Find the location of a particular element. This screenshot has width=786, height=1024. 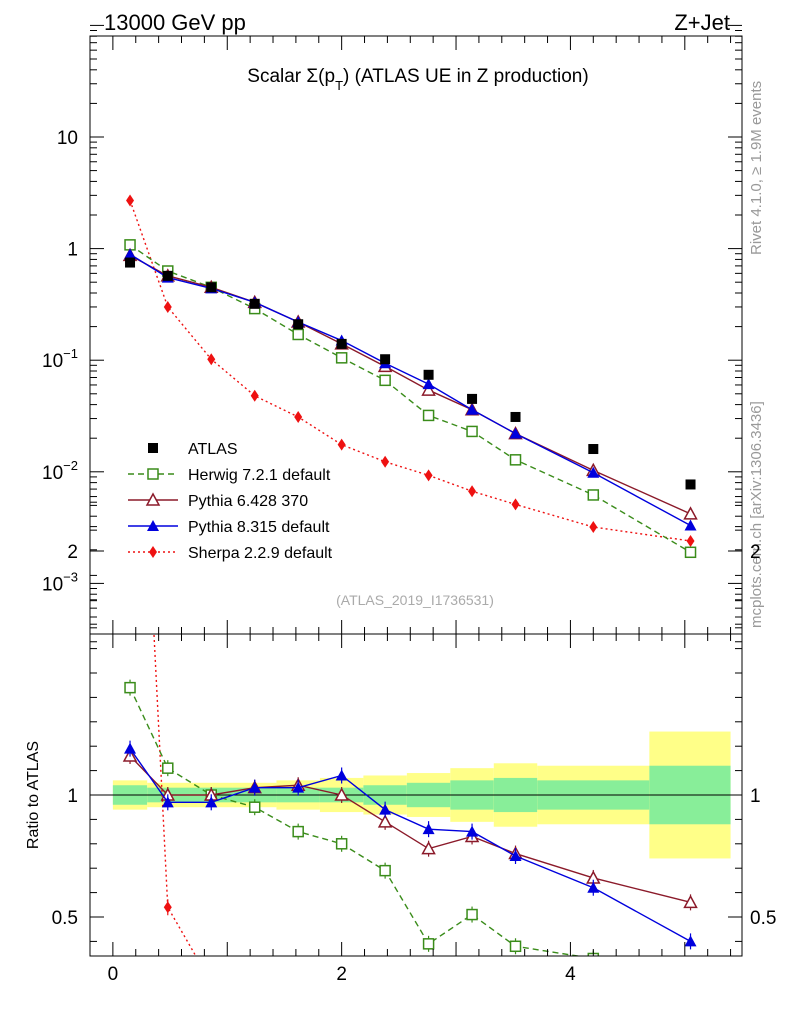

main-title: Scalar Σ(pT) (ATLAS UE in Z production) is located at coordinates (417, 79).